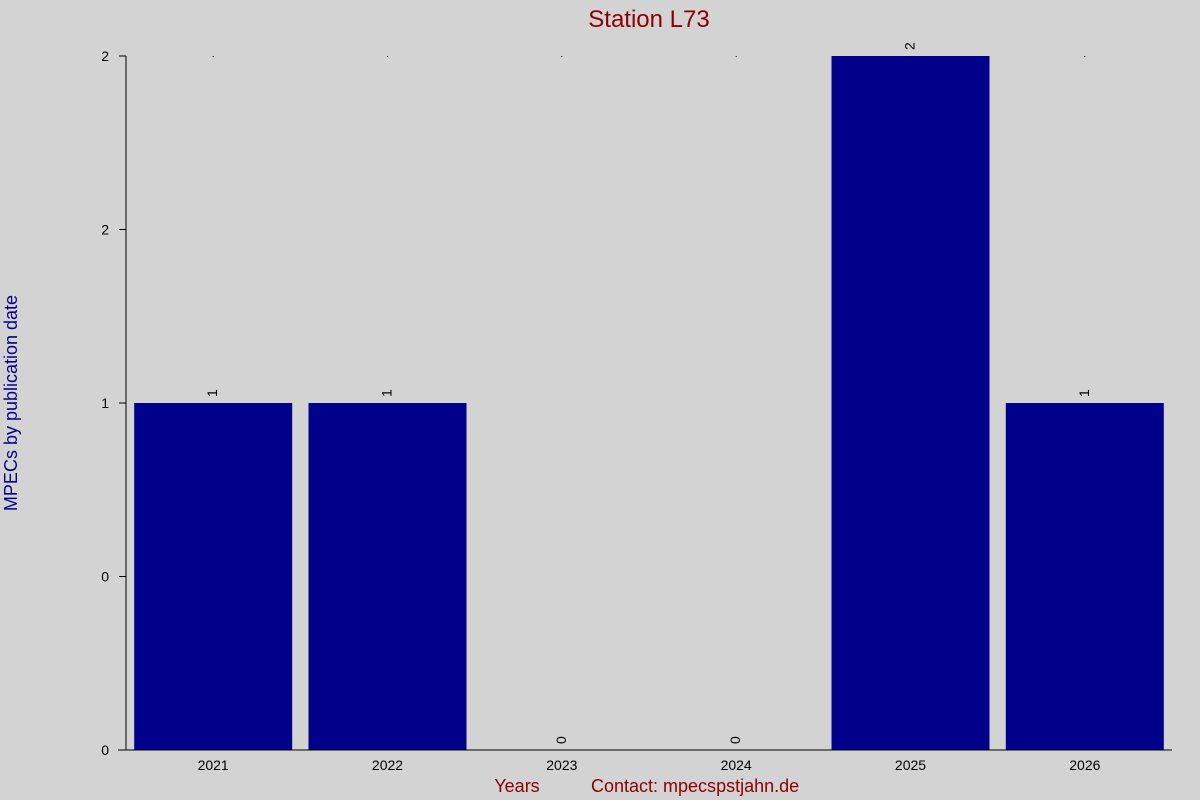  I want to click on x-axis-label: Years, so click(516, 786).